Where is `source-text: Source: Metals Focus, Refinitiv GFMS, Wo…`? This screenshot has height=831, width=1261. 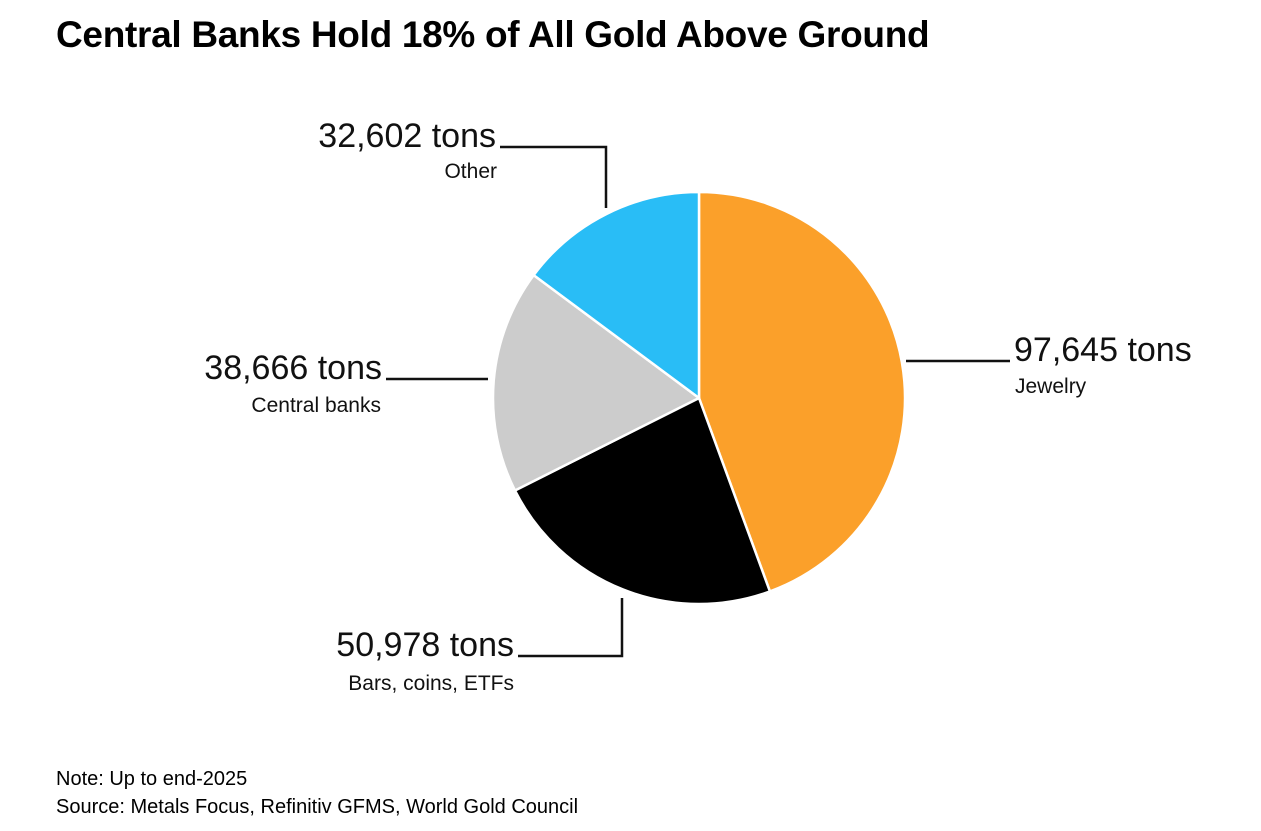
source-text: Source: Metals Focus, Refinitiv GFMS, Wo… is located at coordinates (317, 807).